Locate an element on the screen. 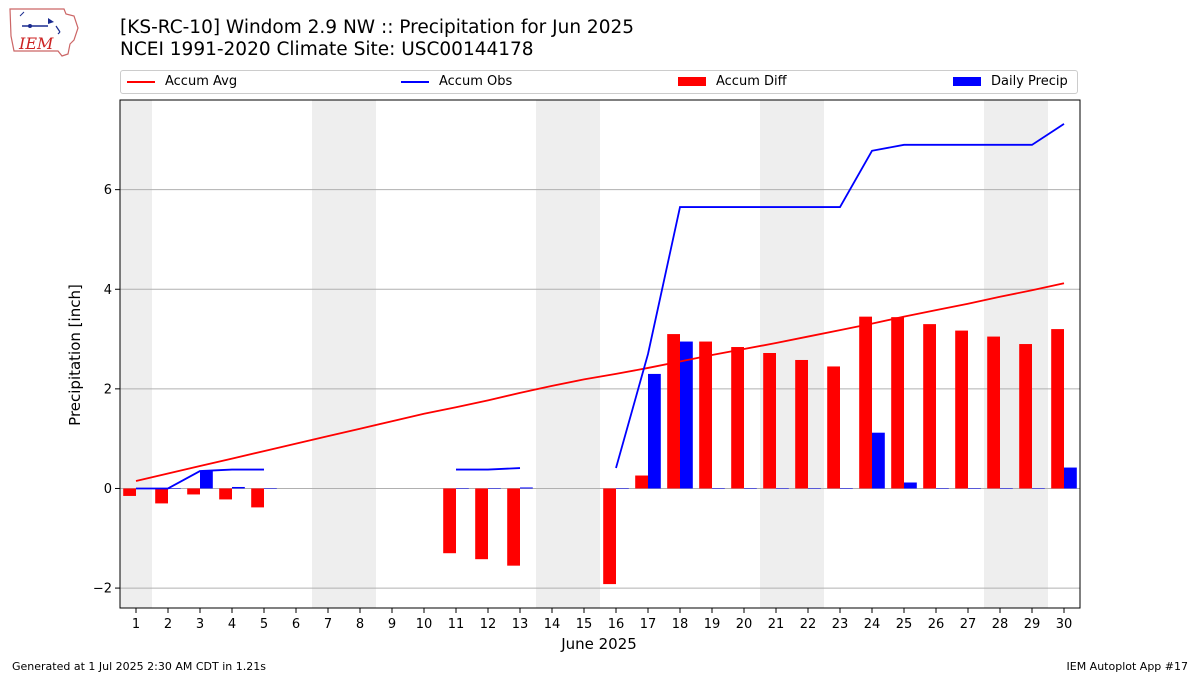  legend-label-accum-avg: Accum Avg is located at coordinates (201, 81).